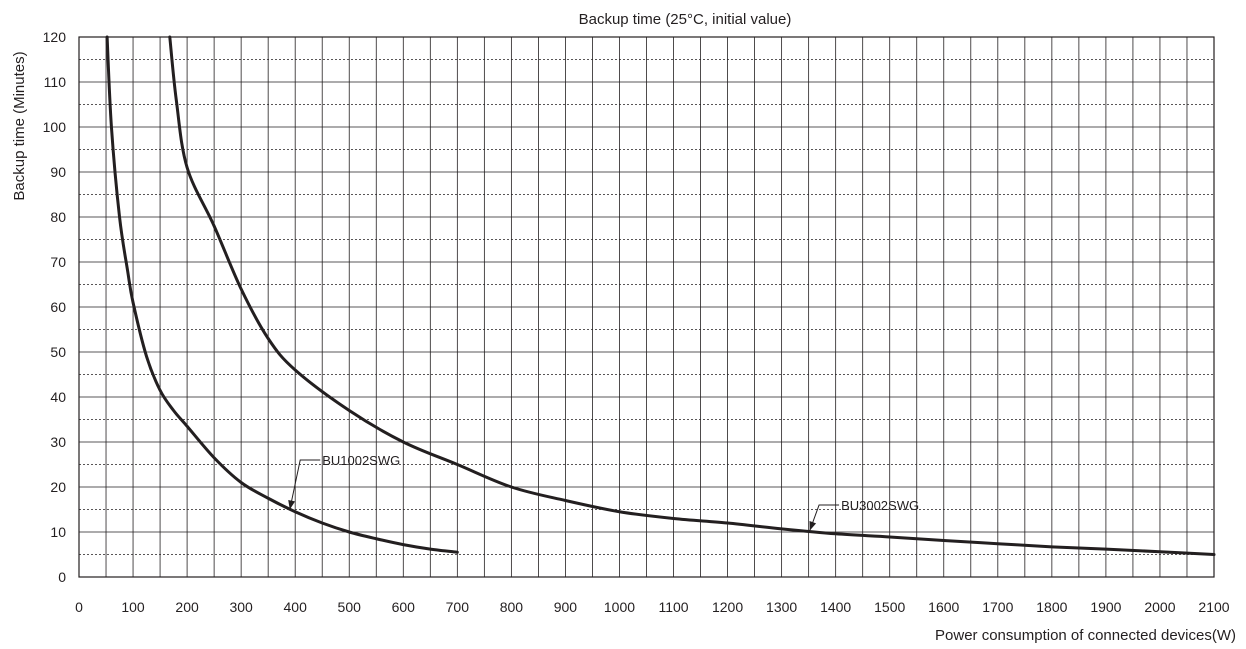 The width and height of the screenshot is (1246, 649). What do you see at coordinates (727, 607) in the screenshot?
I see `x-tick-label: 1200` at bounding box center [727, 607].